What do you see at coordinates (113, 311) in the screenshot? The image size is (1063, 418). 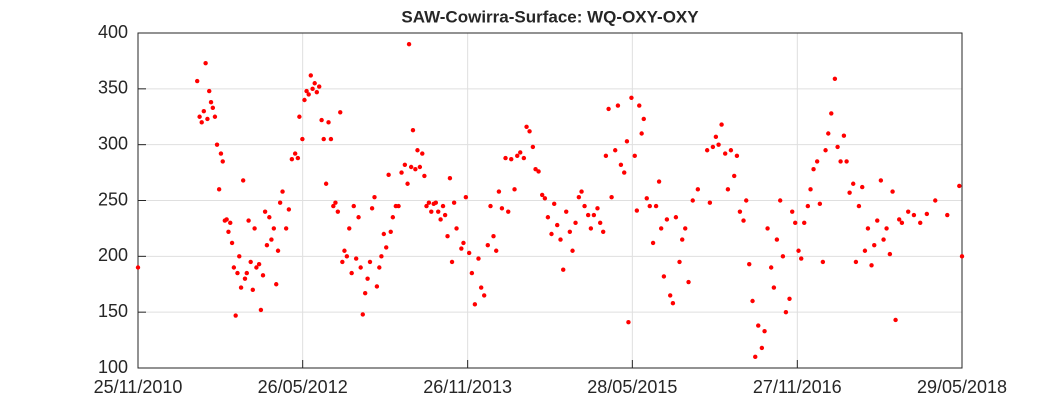 I see `y-tick-label: 150` at bounding box center [113, 311].